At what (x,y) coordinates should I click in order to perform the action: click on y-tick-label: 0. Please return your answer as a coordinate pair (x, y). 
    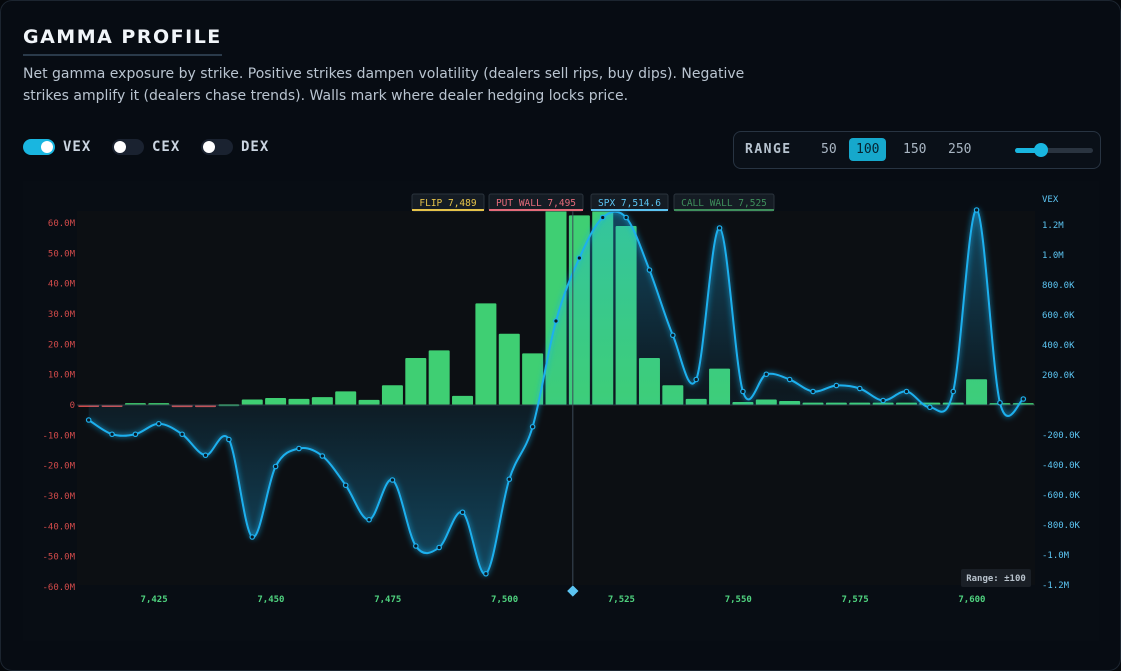
    Looking at the image, I should click on (72, 406).